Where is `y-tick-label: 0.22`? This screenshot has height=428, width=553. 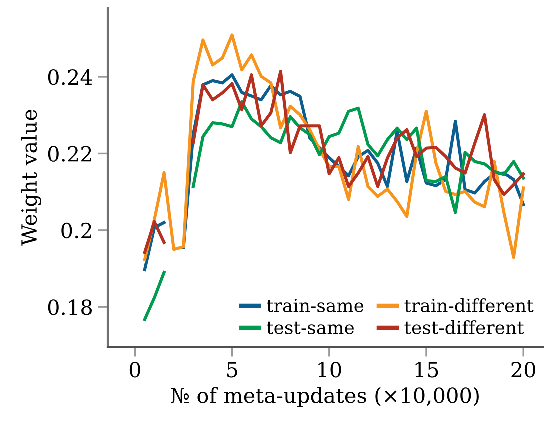 y-tick-label: 0.22 is located at coordinates (70, 154).